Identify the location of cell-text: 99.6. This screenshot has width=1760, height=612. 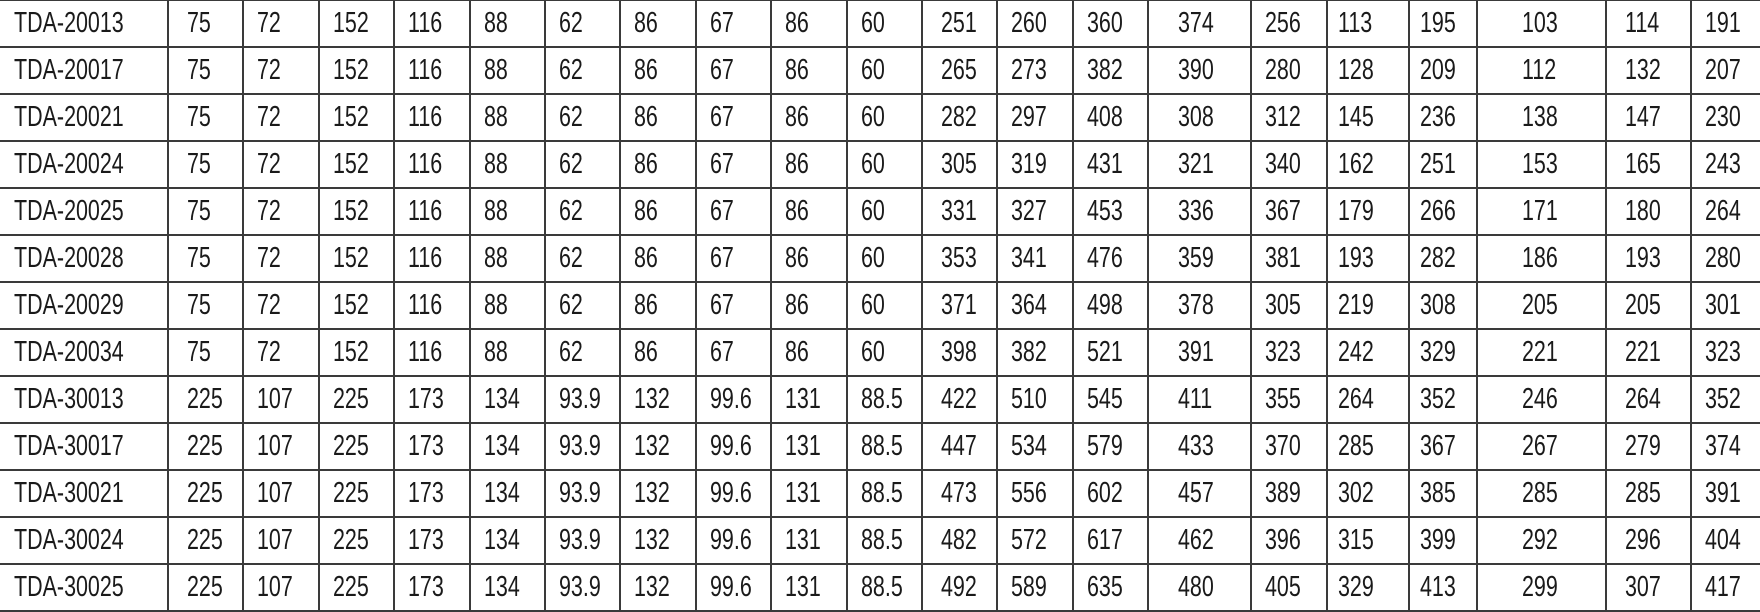
(731, 540).